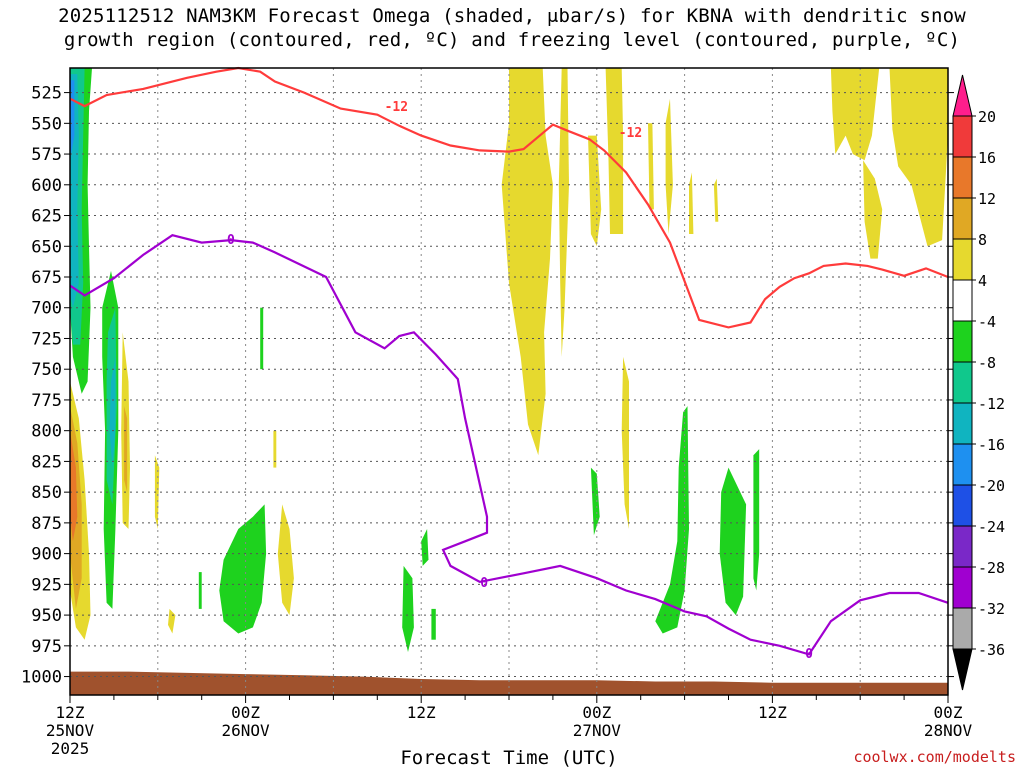 Image resolution: width=1024 pixels, height=768 pixels. Describe the element at coordinates (46, 585) in the screenshot. I see `y-tick-label: 925` at that location.